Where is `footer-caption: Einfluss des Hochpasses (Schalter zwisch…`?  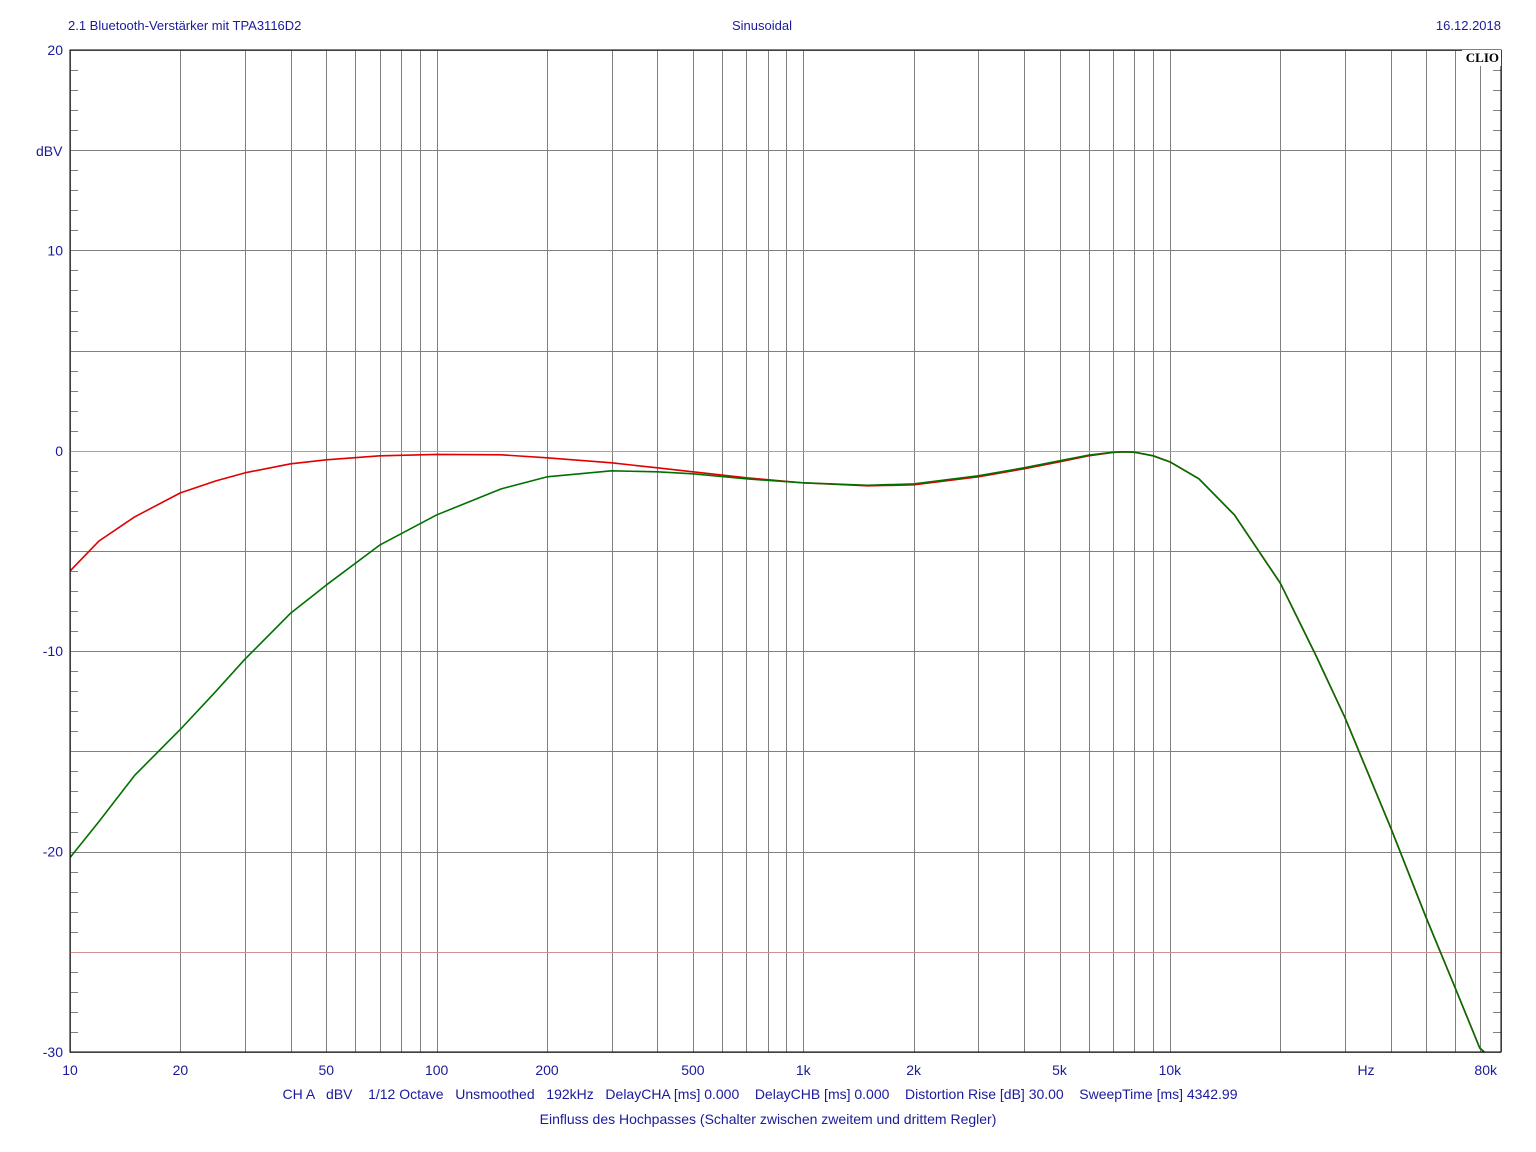
footer-caption: Einfluss des Hochpasses (Schalter zwisch… is located at coordinates (768, 1119).